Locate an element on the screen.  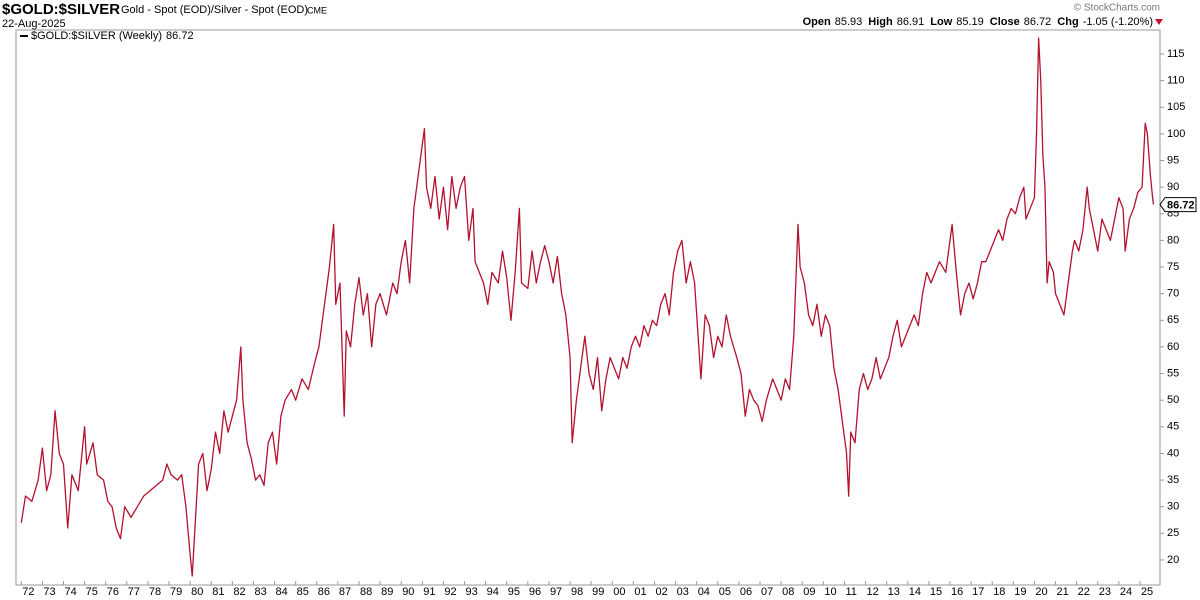
legend-entry: $GOLD:$SILVER (Weekly) 86.72 is located at coordinates (112, 36).